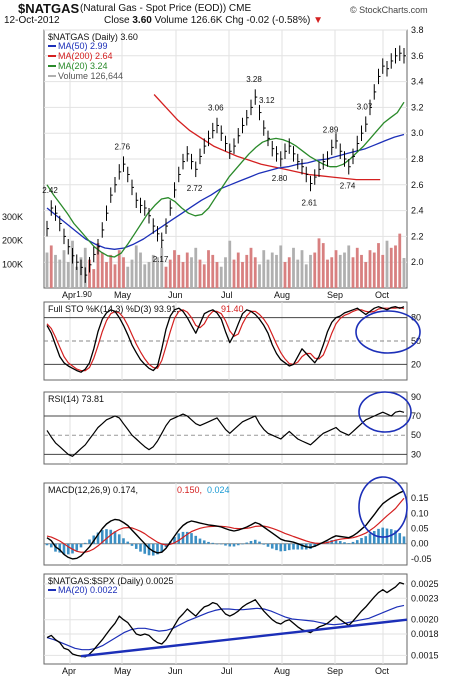 This screenshot has width=464, height=685. Describe the element at coordinates (278, 20) in the screenshot. I see `chg-value: -0.02 (-0.58%)` at that location.